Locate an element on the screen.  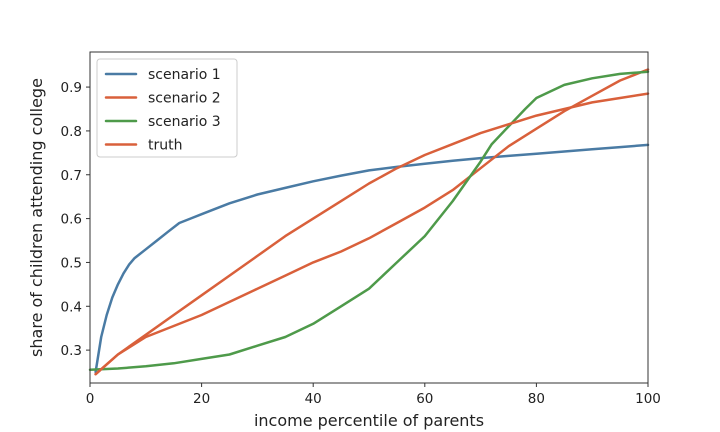
legend-label: scenario 2 is located at coordinates (184, 99).